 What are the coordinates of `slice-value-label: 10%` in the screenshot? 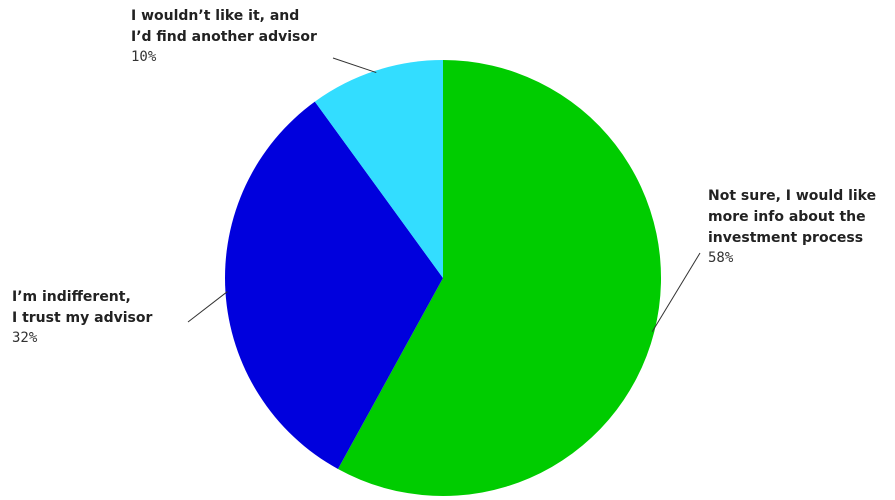 It's located at (144, 57).